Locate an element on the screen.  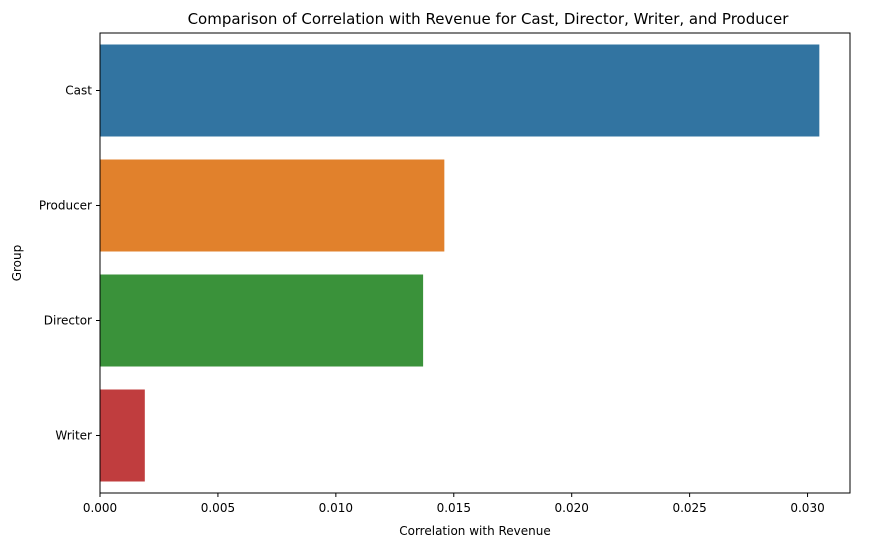
x-tick-label: 0.010 is located at coordinates (336, 508).